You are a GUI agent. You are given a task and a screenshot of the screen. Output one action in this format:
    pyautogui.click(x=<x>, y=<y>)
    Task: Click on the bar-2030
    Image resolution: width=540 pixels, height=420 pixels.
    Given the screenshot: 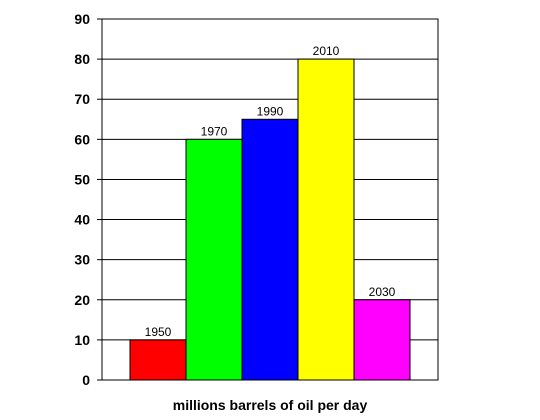 What is the action you would take?
    pyautogui.click(x=382, y=340)
    